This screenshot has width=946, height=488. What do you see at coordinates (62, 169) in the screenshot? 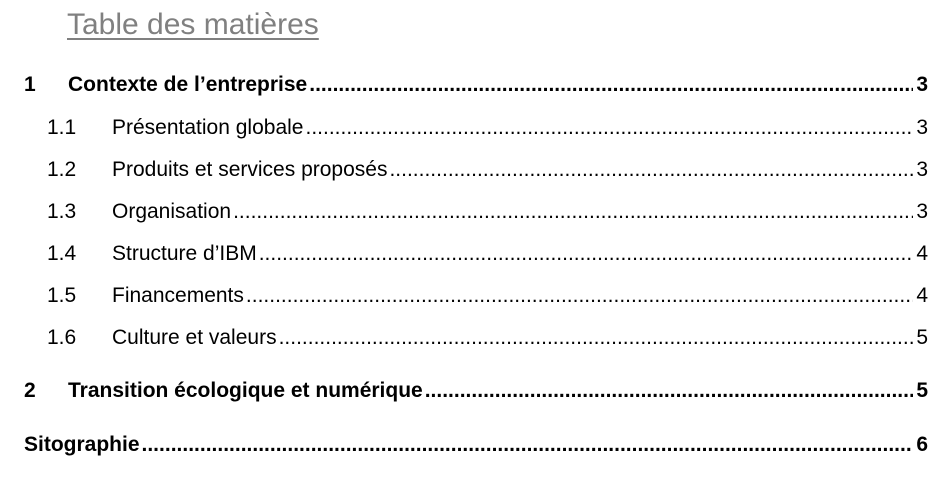
I see `toc-entry-number: 1.2` at bounding box center [62, 169].